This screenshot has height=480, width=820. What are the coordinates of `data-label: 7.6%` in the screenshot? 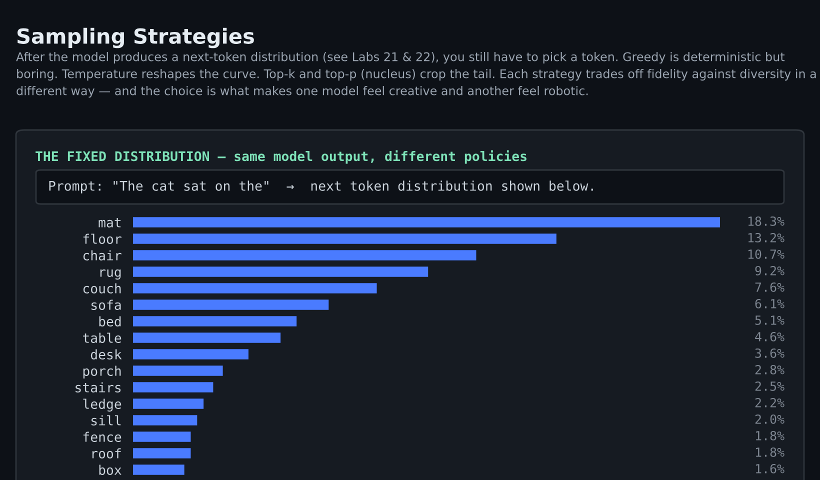 It's located at (769, 287).